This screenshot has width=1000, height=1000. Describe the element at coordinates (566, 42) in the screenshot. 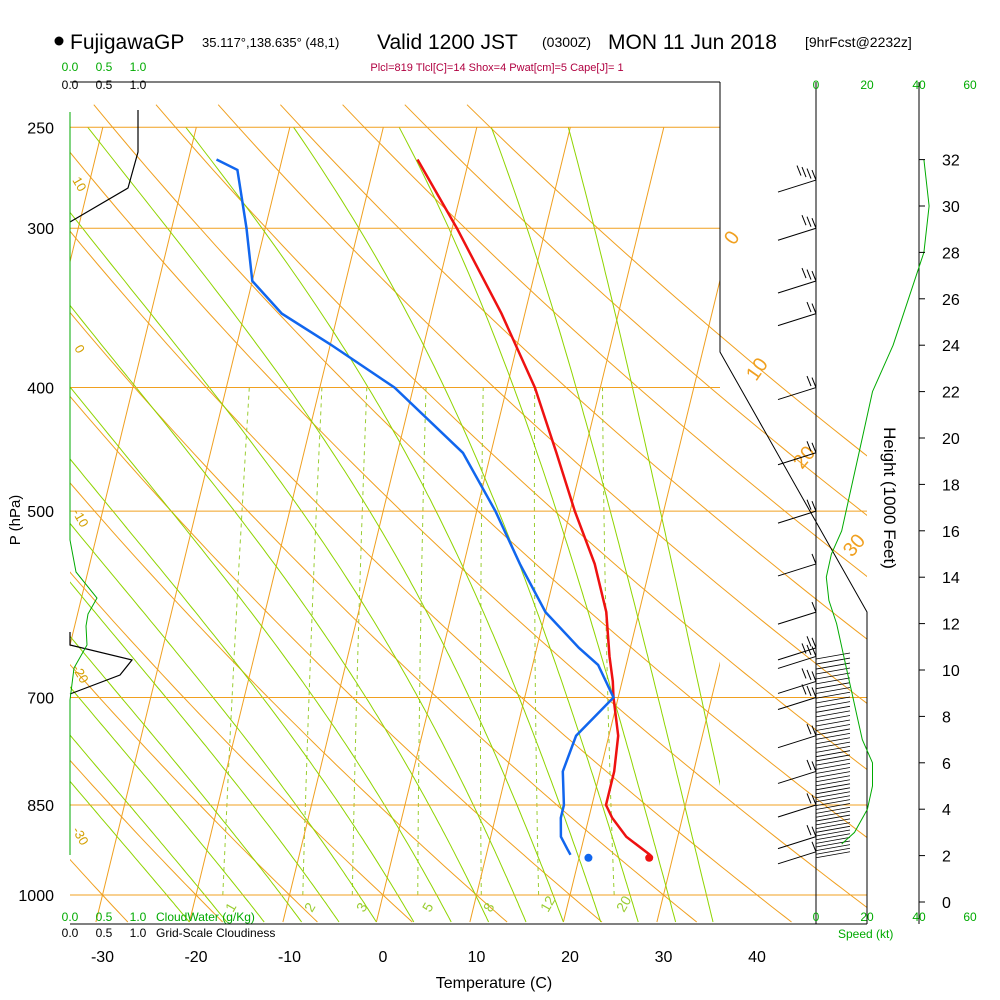

I see `utc-time: (0300Z)` at that location.